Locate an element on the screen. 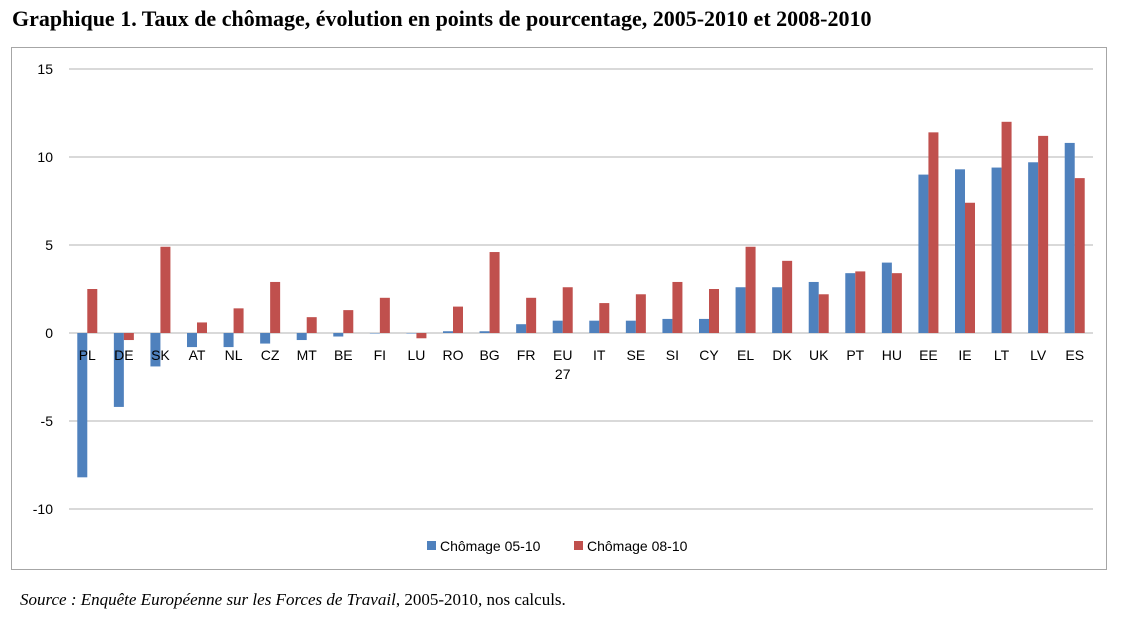  x-tick-label: PT is located at coordinates (855, 355).